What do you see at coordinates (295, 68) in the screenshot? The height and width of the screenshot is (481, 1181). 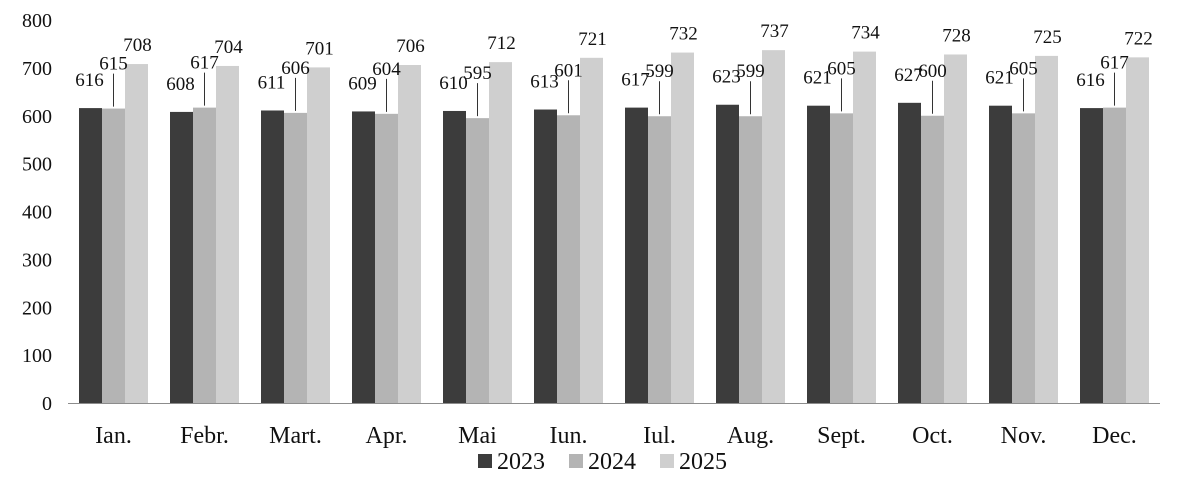 I see `data-label-2024: 606` at bounding box center [295, 68].